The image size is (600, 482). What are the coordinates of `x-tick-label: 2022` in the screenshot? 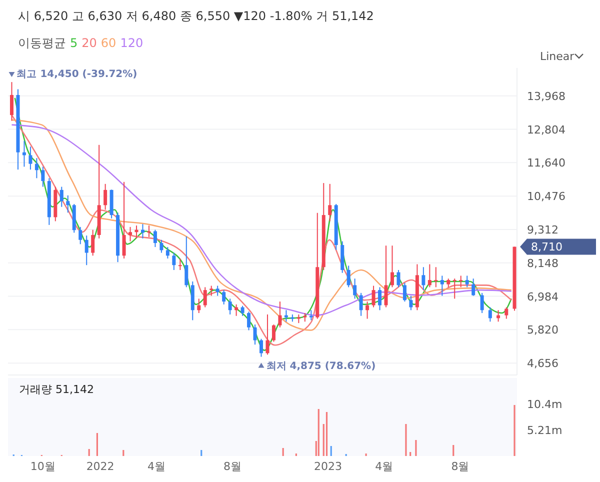 It's located at (100, 466).